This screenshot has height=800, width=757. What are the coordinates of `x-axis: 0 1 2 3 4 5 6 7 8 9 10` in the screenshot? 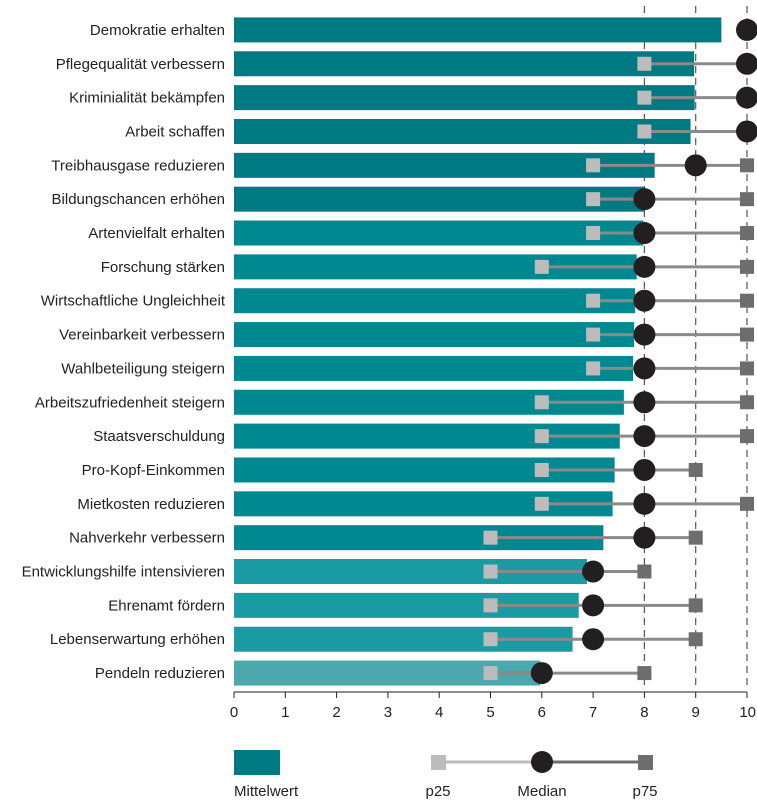 It's located at (493, 706).